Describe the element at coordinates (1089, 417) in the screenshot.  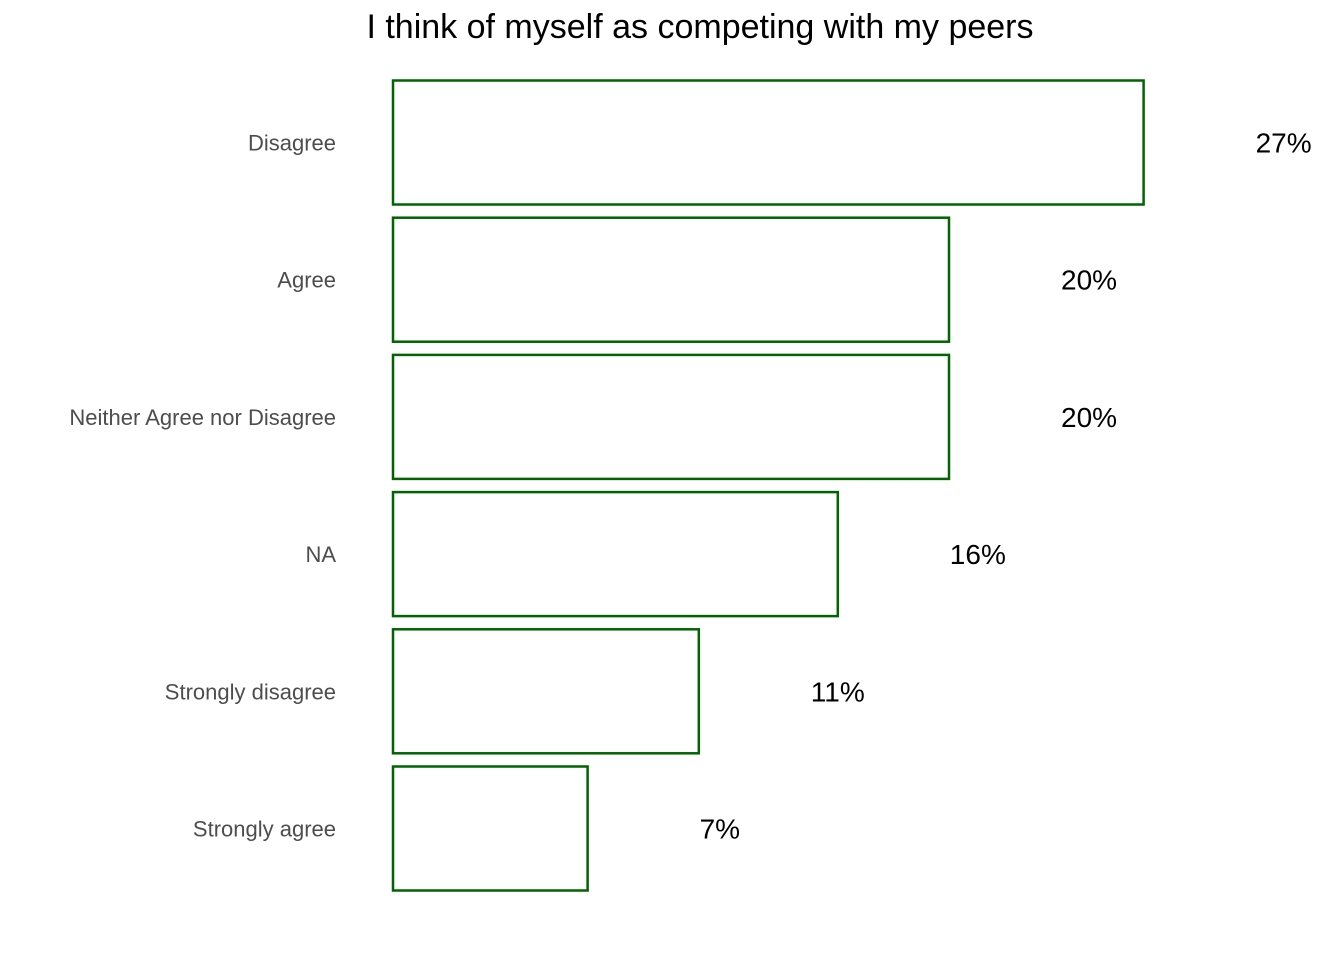
I see `value-label-2: 20%` at that location.